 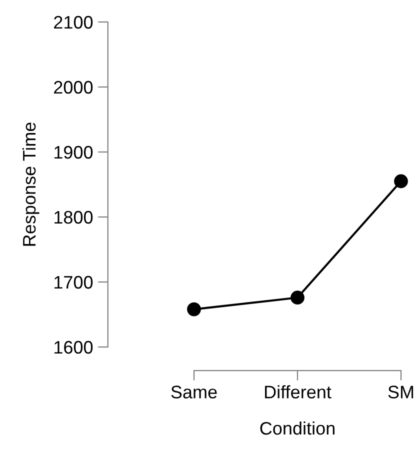 I want to click on y-tick-label: 1900, so click(x=73, y=152).